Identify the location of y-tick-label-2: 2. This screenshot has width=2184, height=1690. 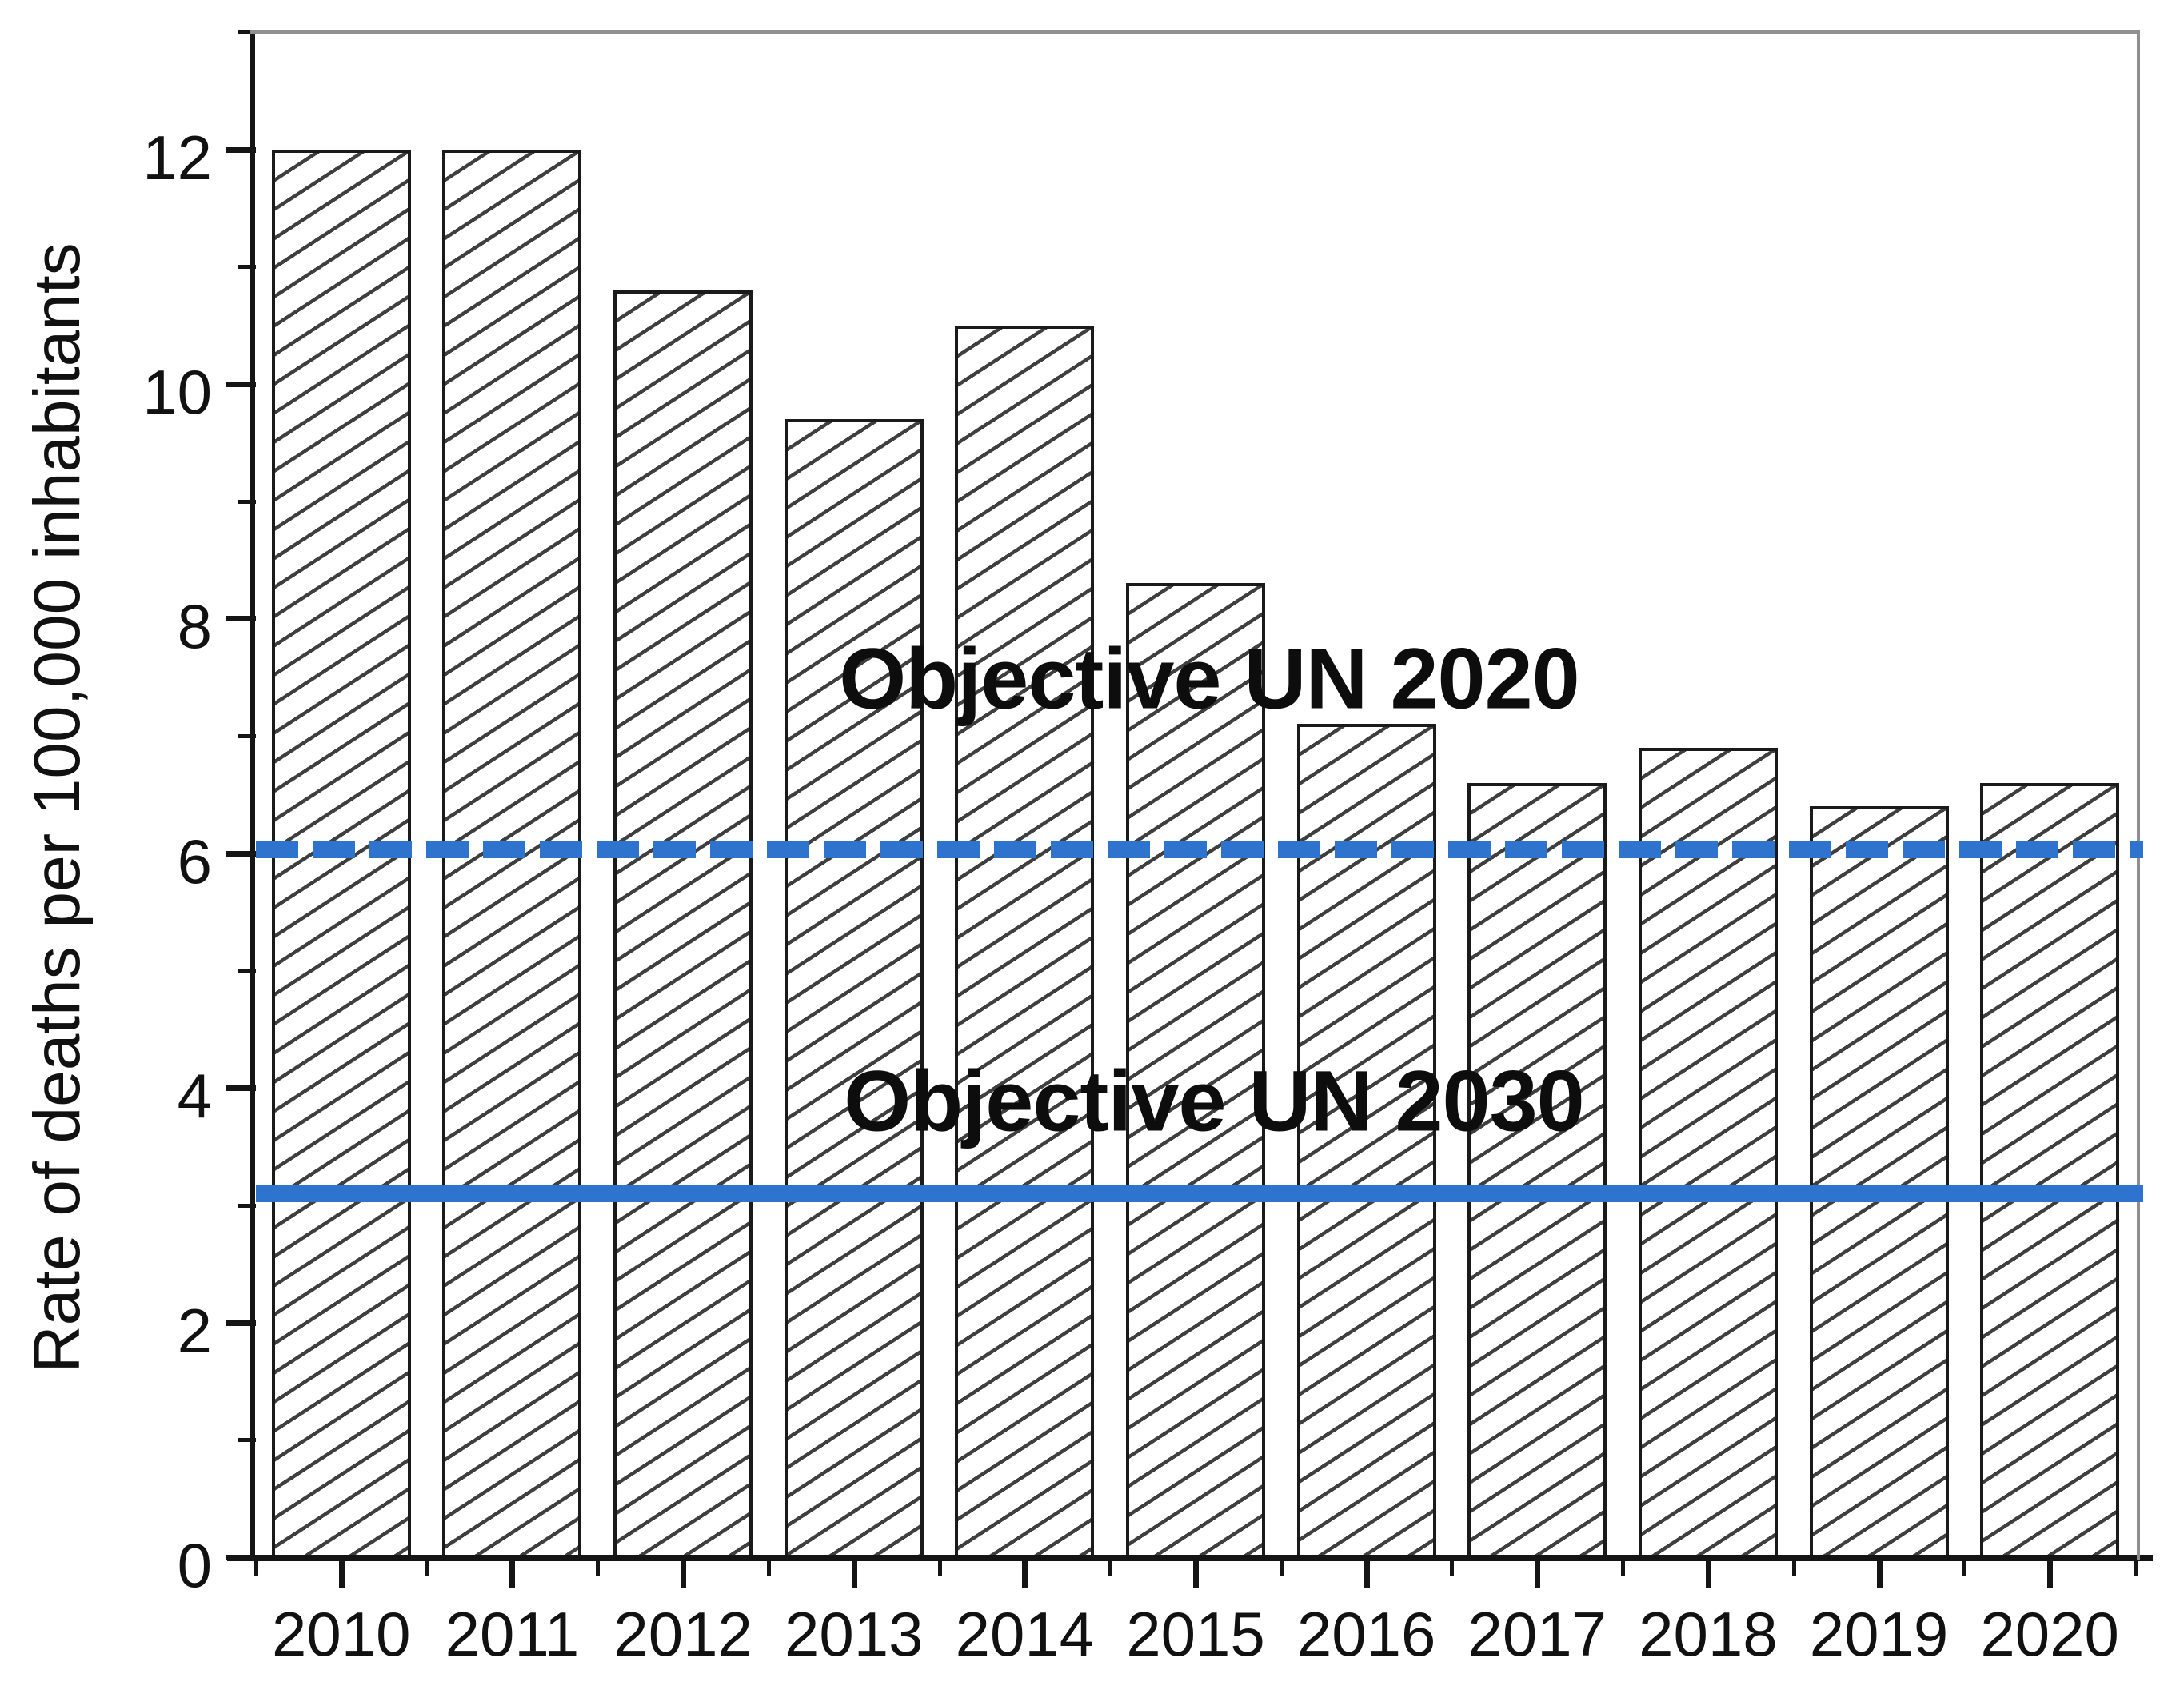
(195, 1331).